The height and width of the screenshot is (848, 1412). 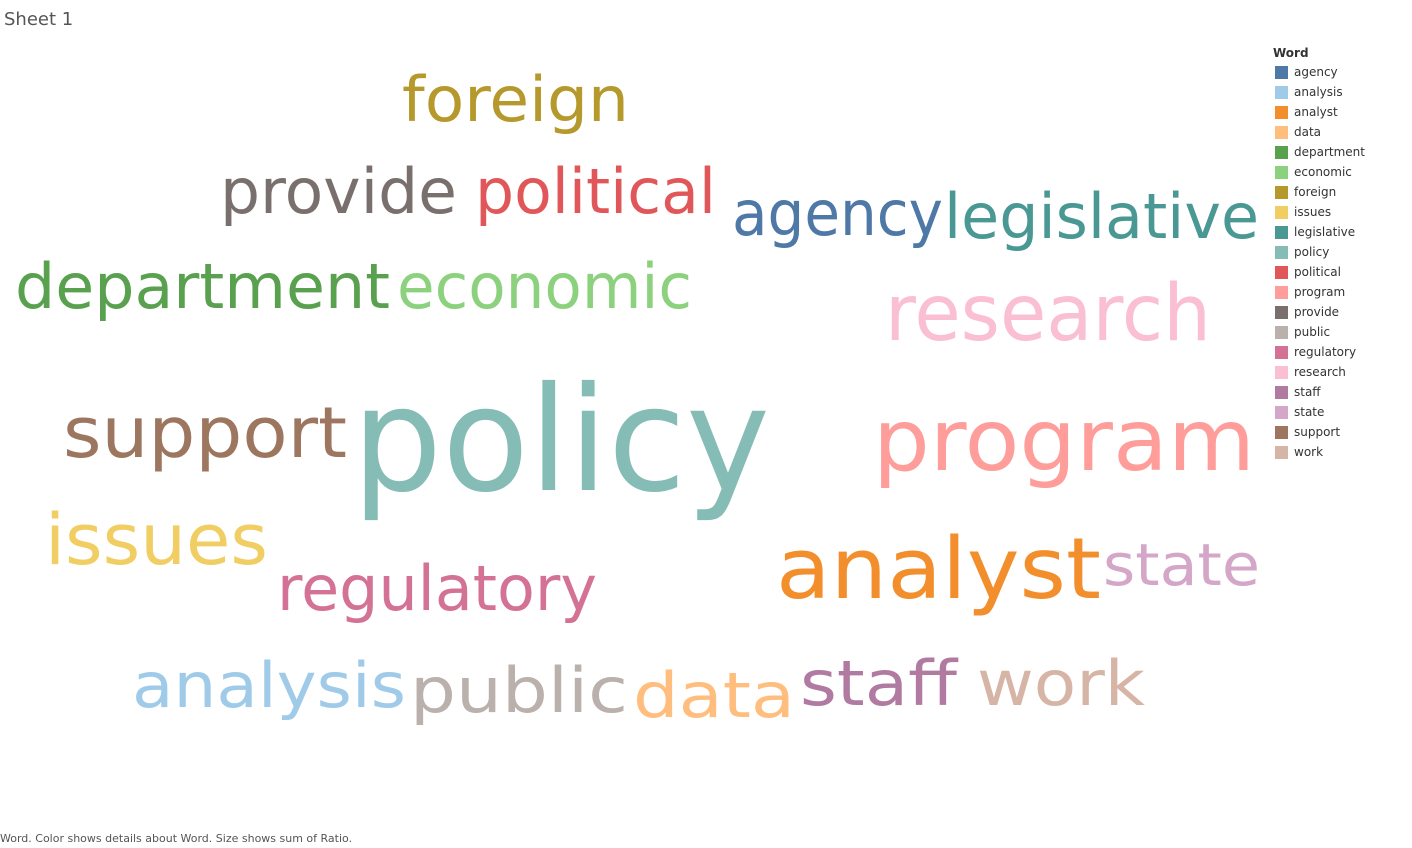 I want to click on legend-swatch-analyst, so click(x=1281, y=112).